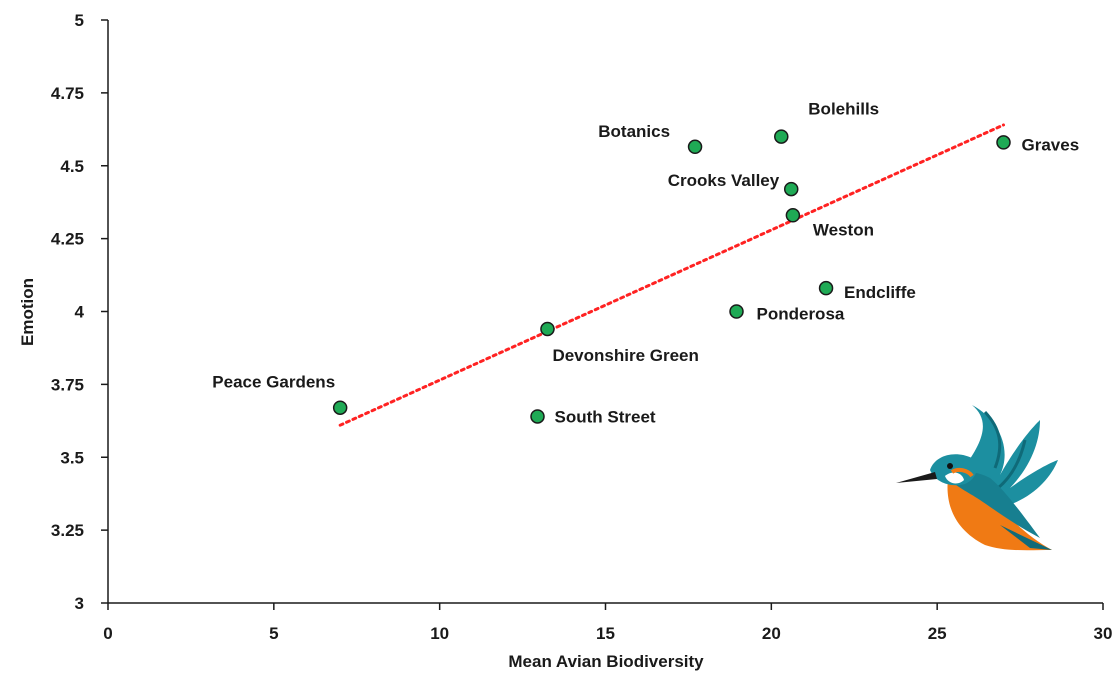 This screenshot has height=679, width=1115. I want to click on x-tick-label: 25, so click(937, 633).